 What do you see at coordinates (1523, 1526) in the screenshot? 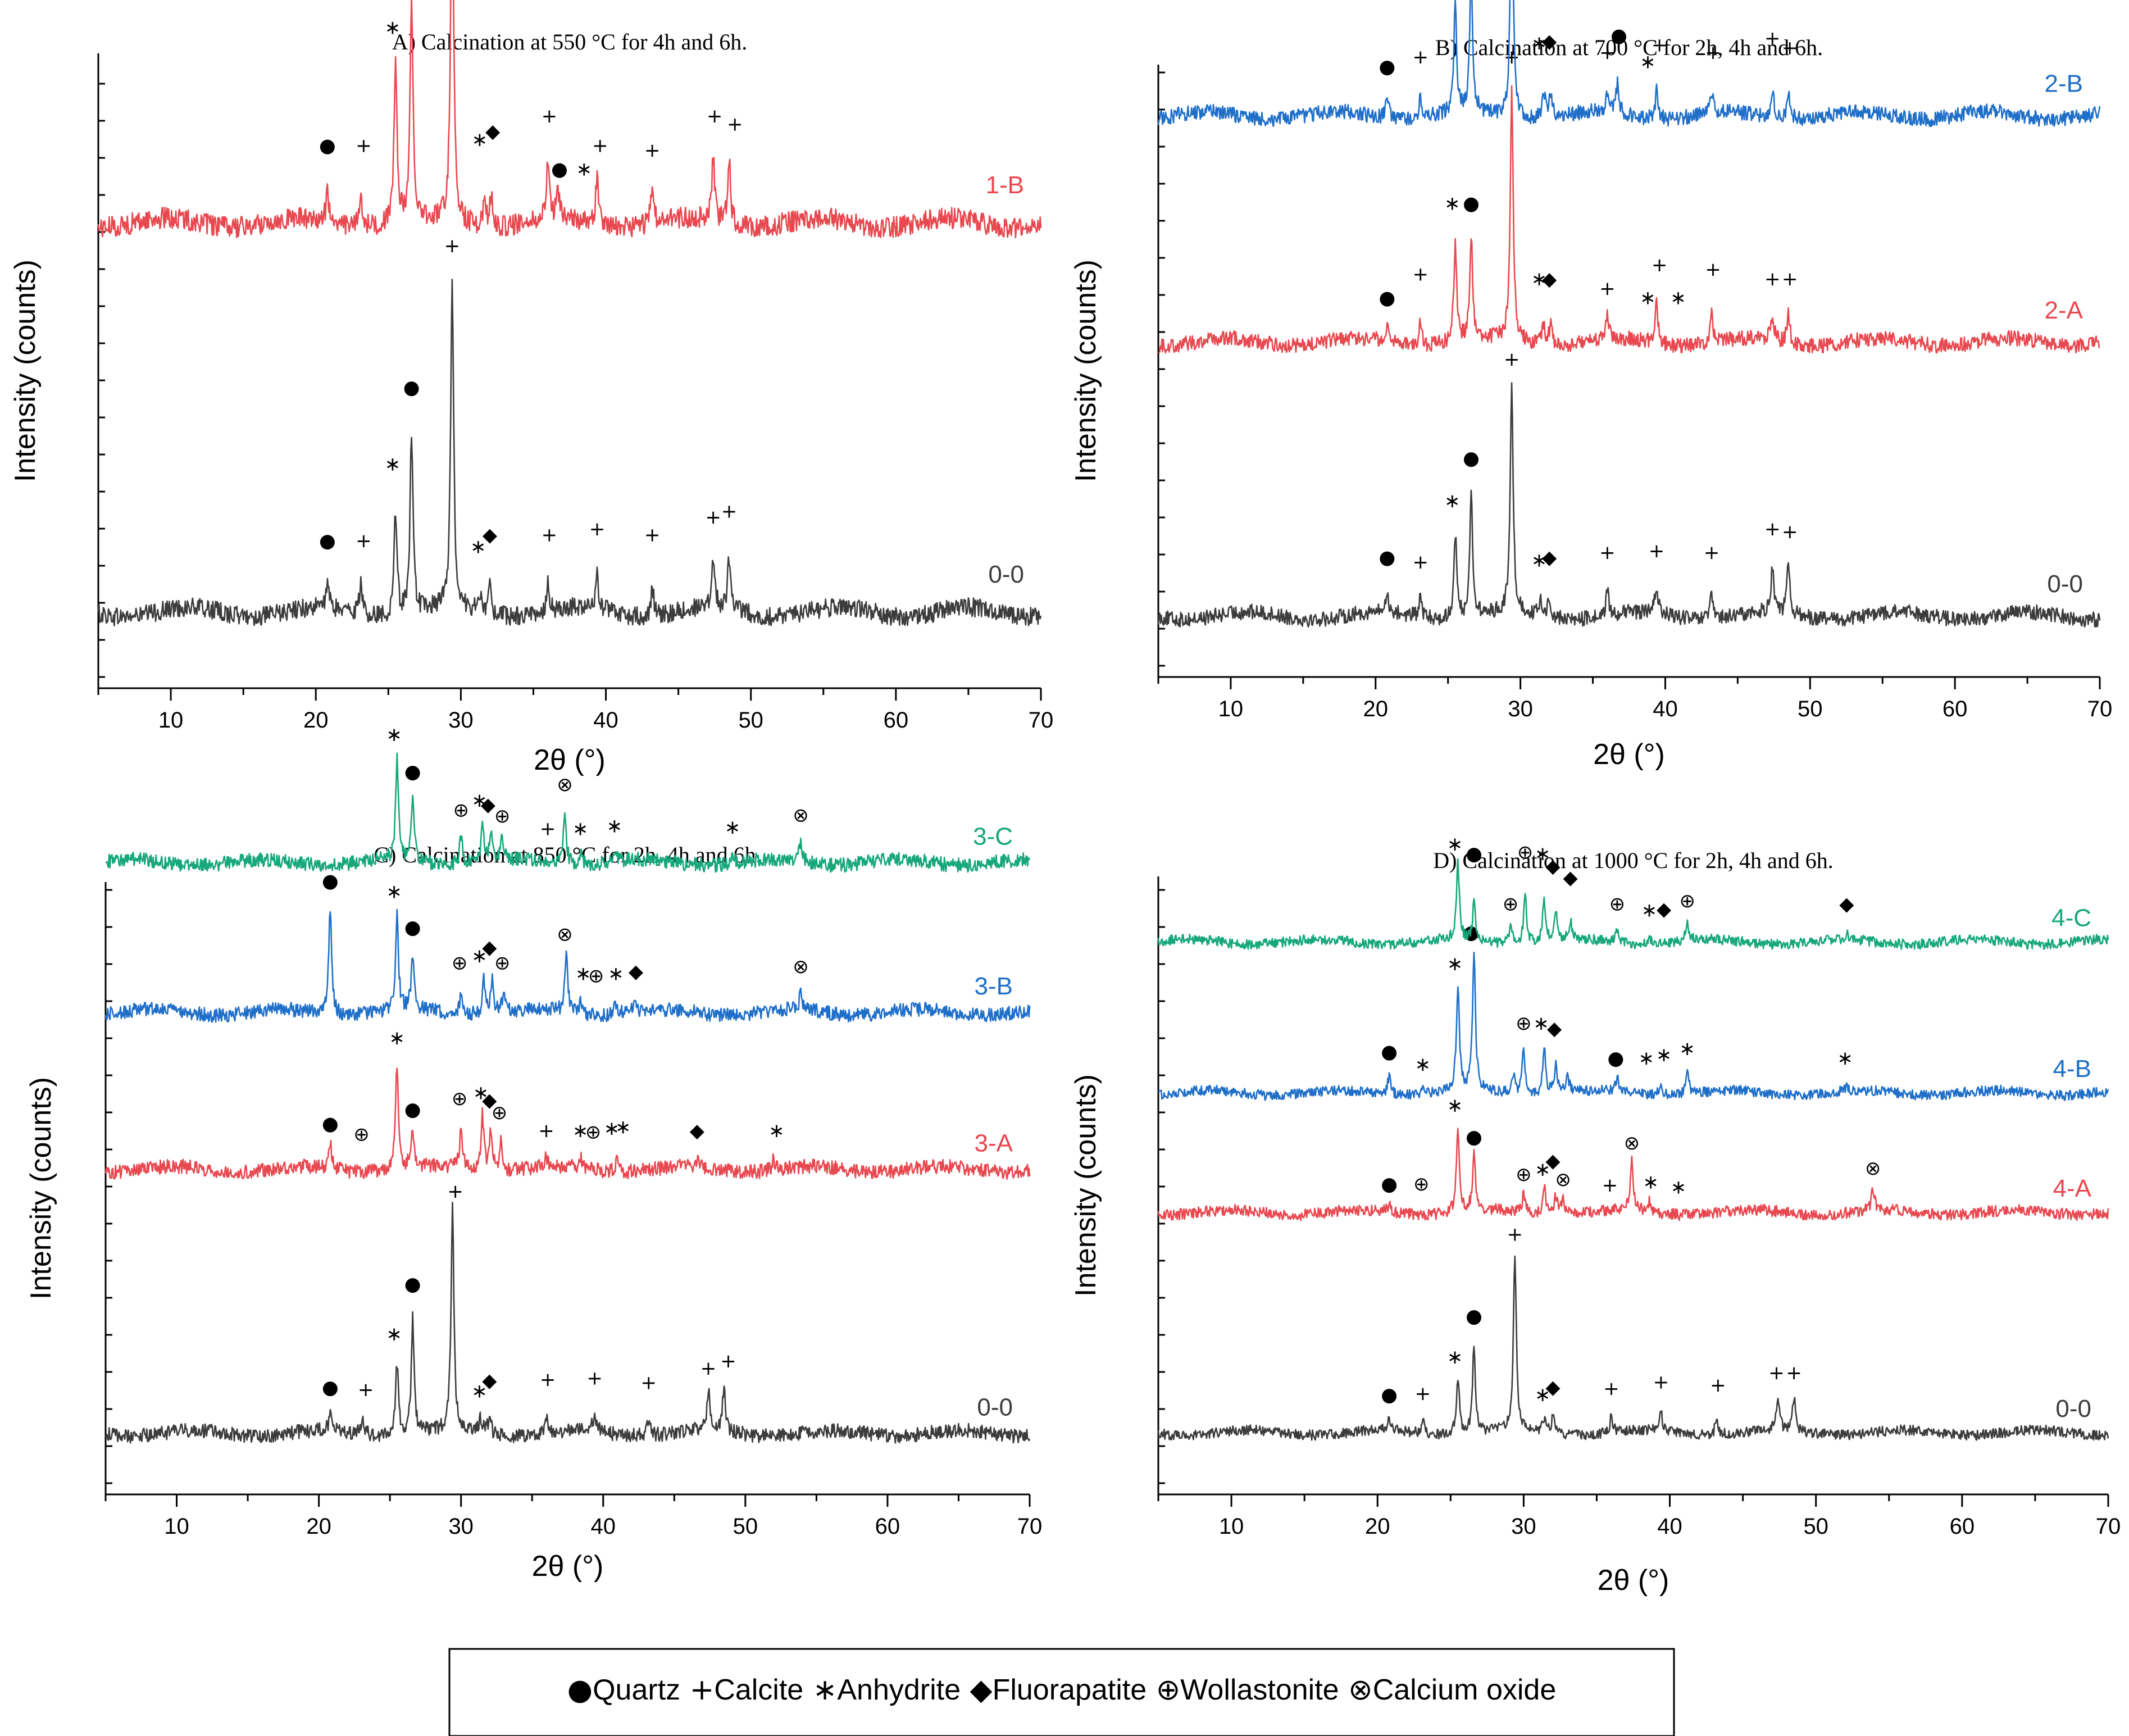
I see `x-tick-label: 30` at bounding box center [1523, 1526].